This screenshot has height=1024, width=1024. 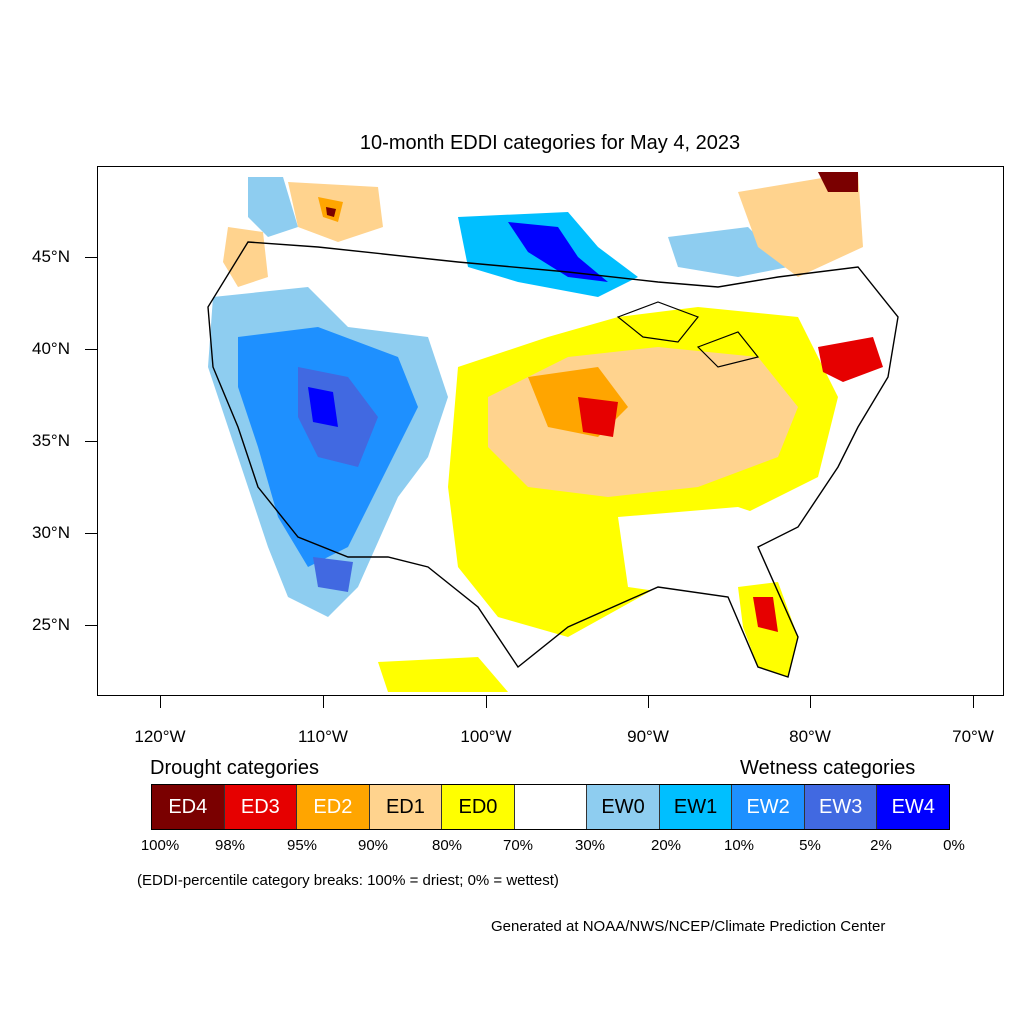 I want to click on legend-cell-ew0: EW0, so click(x=623, y=807).